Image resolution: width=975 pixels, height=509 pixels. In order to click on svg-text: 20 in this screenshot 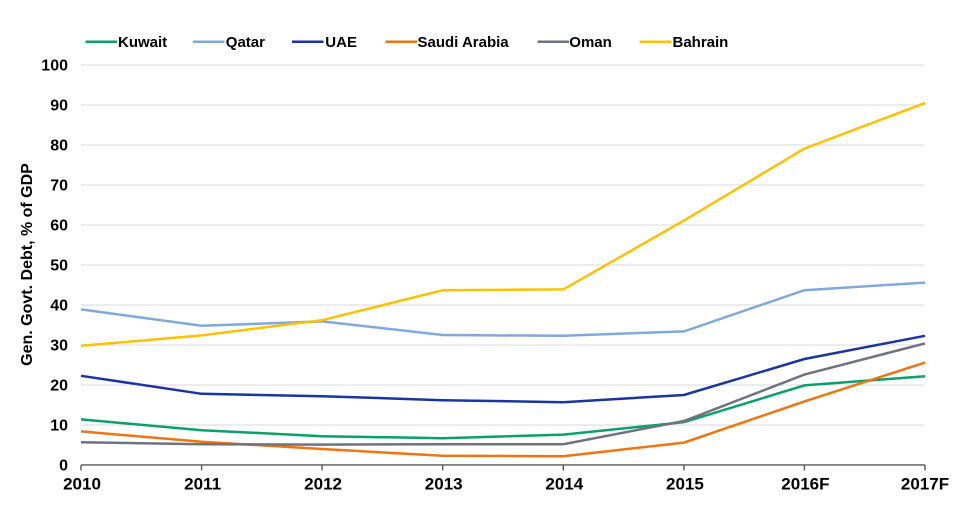, I will do `click(59, 386)`.